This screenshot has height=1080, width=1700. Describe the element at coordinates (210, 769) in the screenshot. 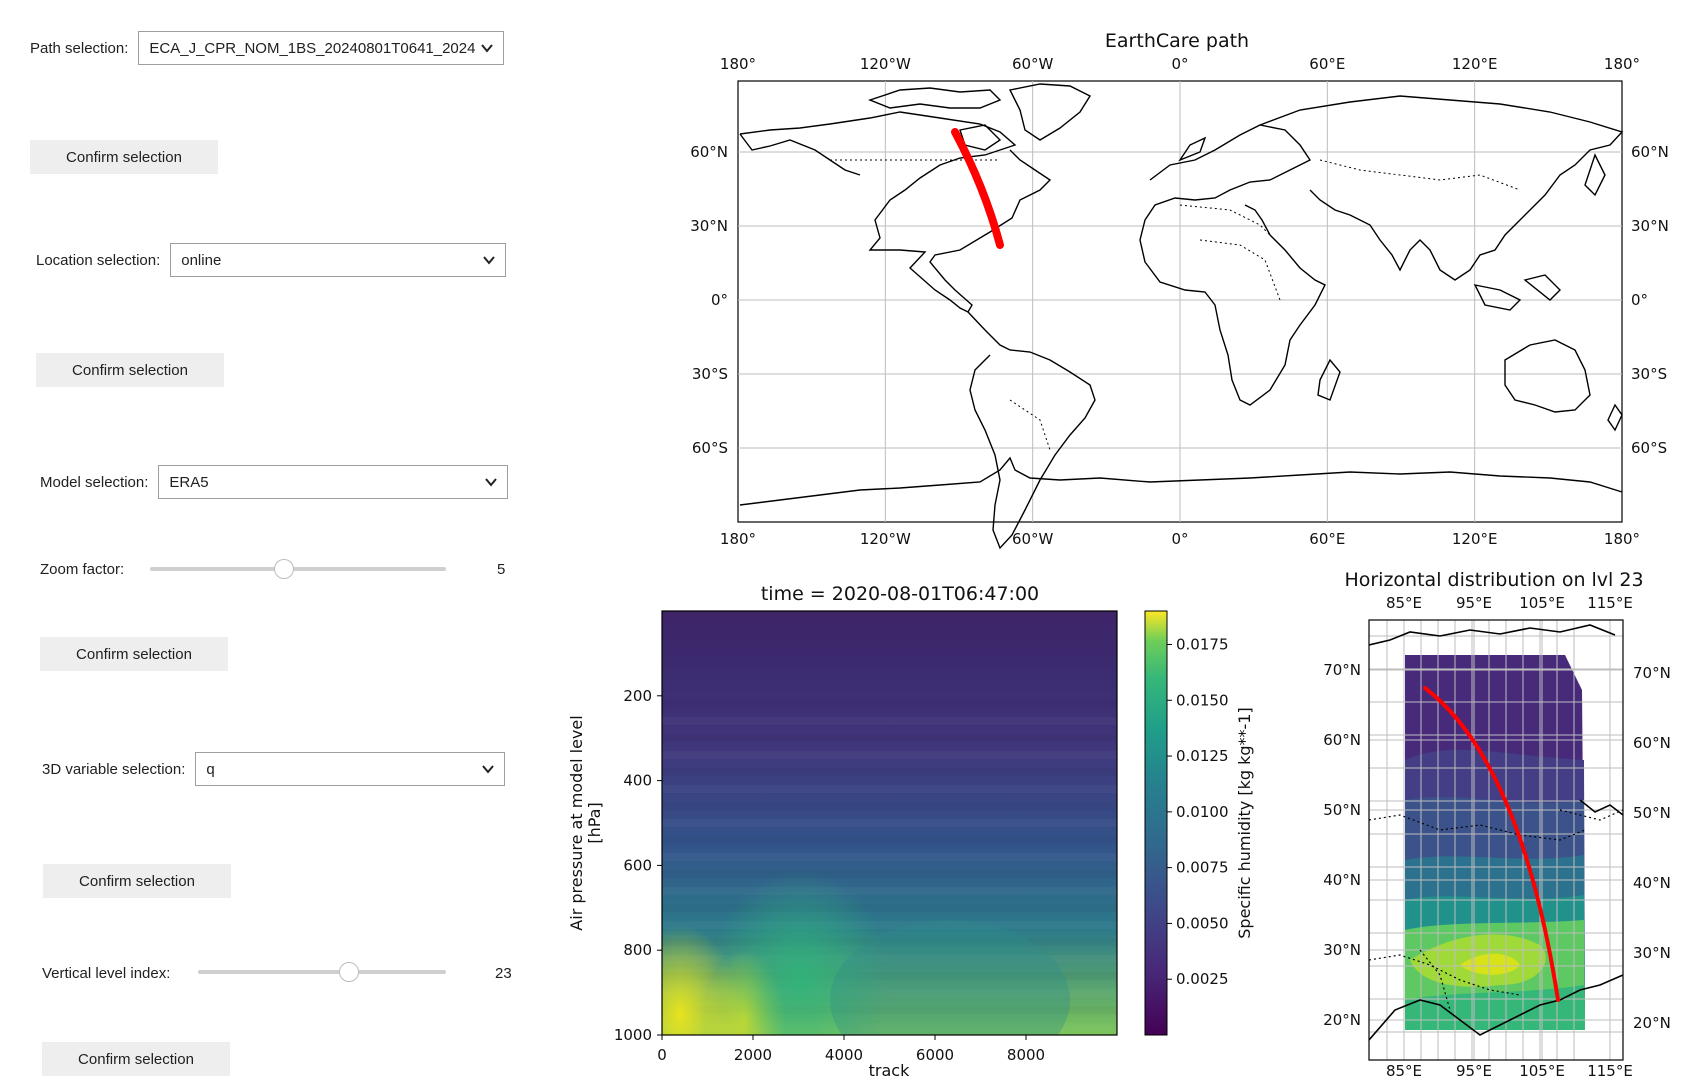

I see `var3d-selection-value: q` at that location.